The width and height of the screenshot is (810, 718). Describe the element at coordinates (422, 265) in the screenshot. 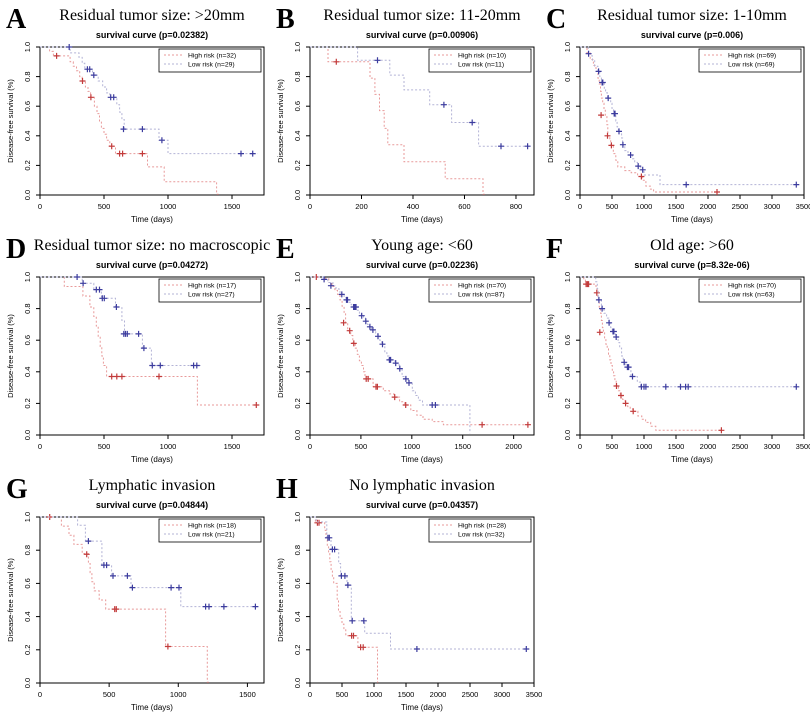

I see `panel-subtitle: survival curve (p=0.02236)` at that location.